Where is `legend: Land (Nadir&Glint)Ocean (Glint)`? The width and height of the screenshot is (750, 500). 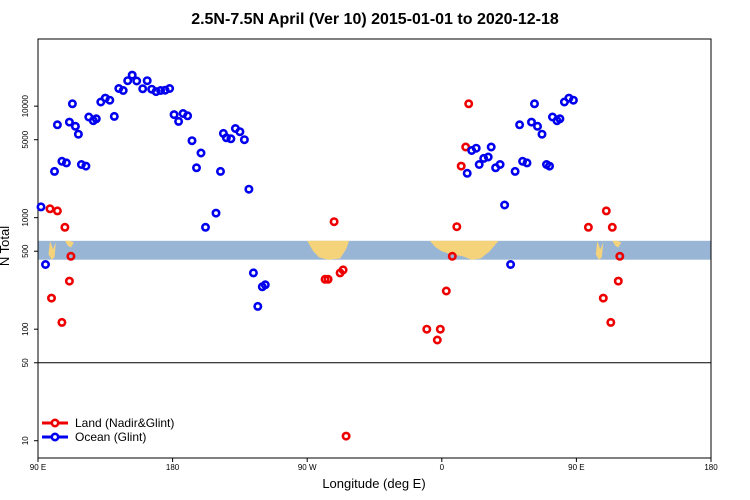
legend: Land (Nadir&Glint)Ocean (Glint) is located at coordinates (108, 430).